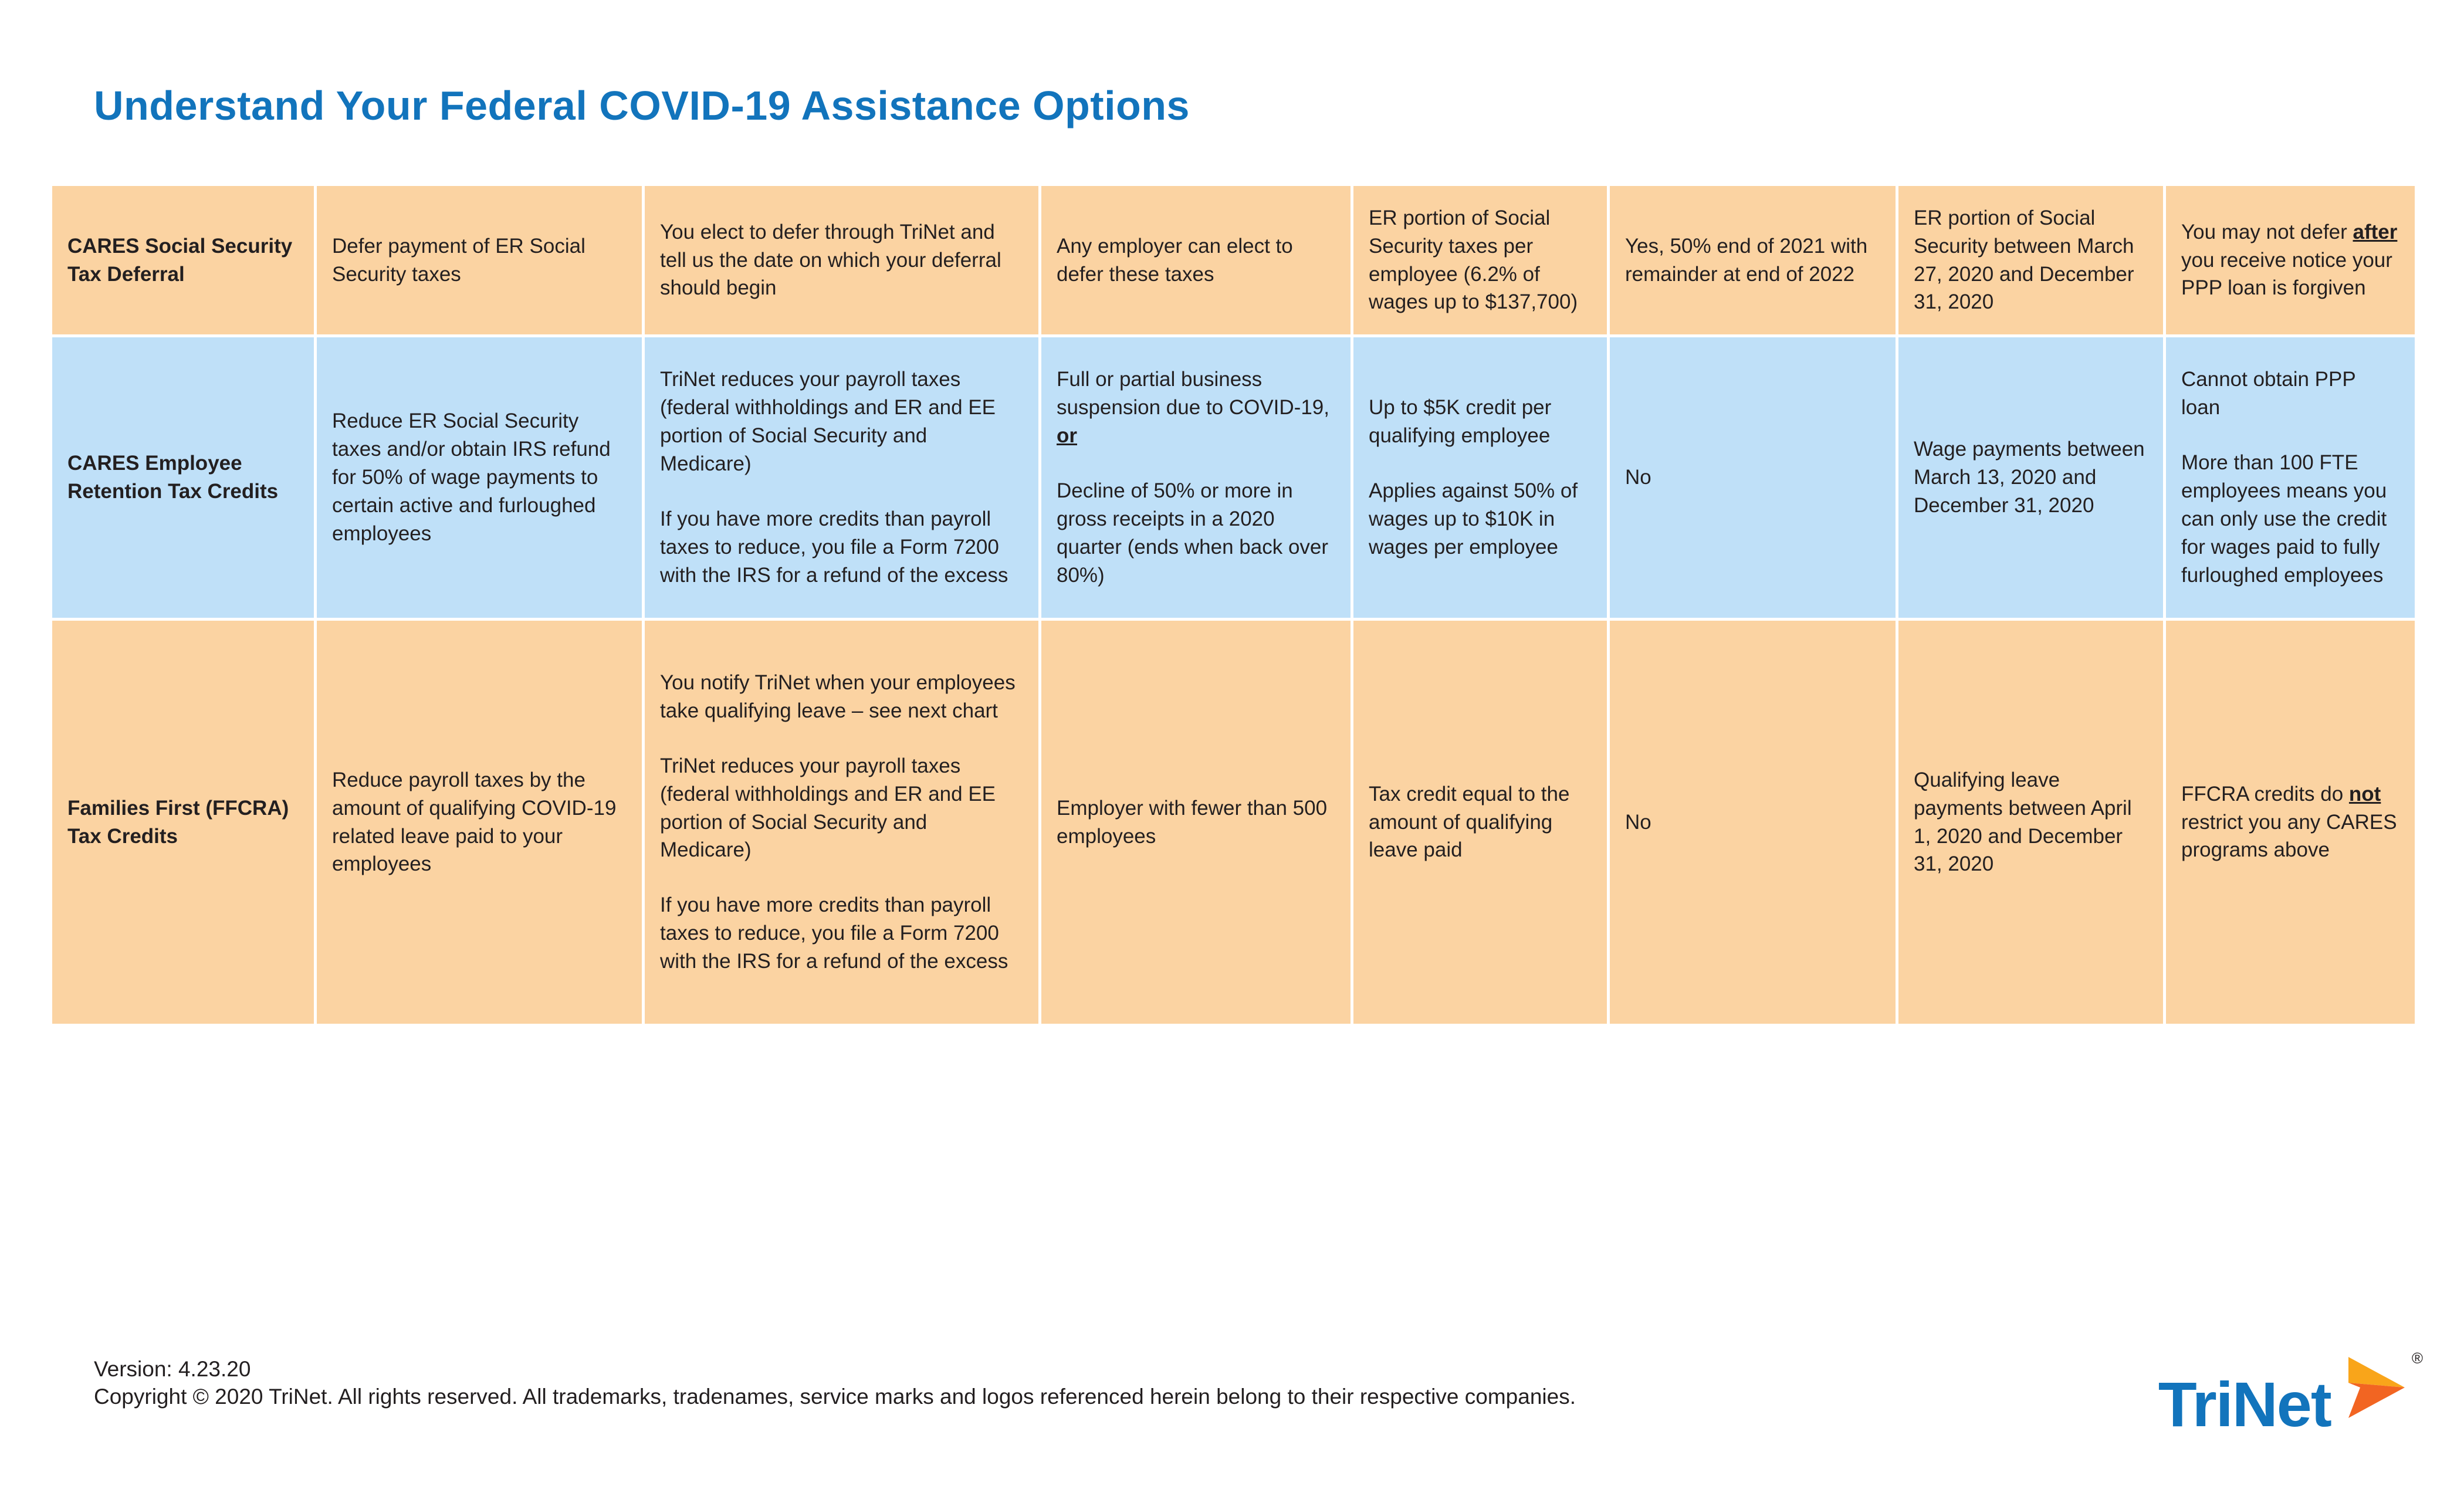 The height and width of the screenshot is (1496, 2464). What do you see at coordinates (173, 1369) in the screenshot?
I see `version-text: Version: 4.23.20` at bounding box center [173, 1369].